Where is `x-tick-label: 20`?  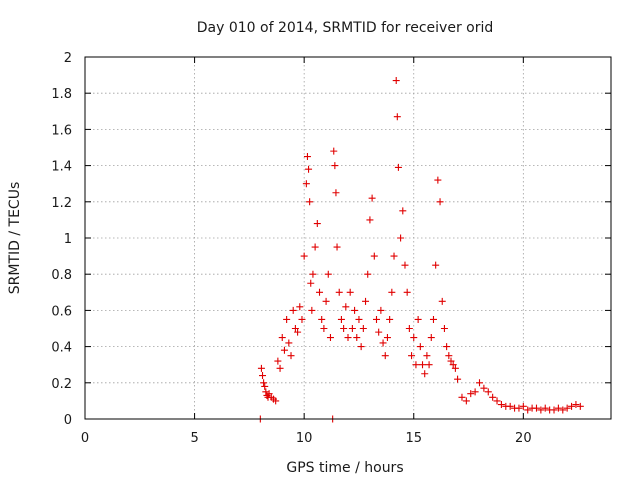 x-tick-label: 20 is located at coordinates (523, 438).